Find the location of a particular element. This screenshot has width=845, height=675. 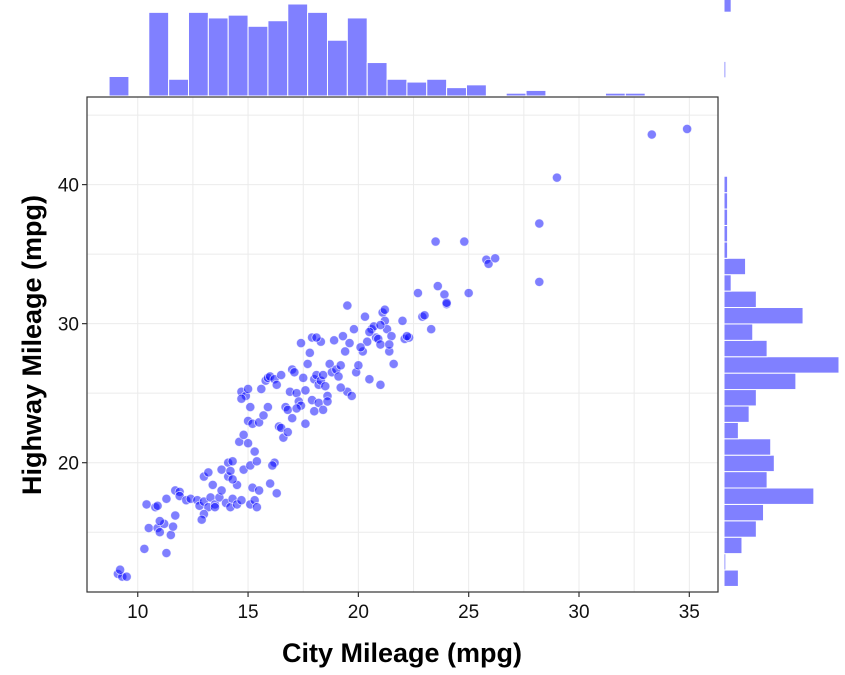

x-tick-label: 35 is located at coordinates (689, 612).